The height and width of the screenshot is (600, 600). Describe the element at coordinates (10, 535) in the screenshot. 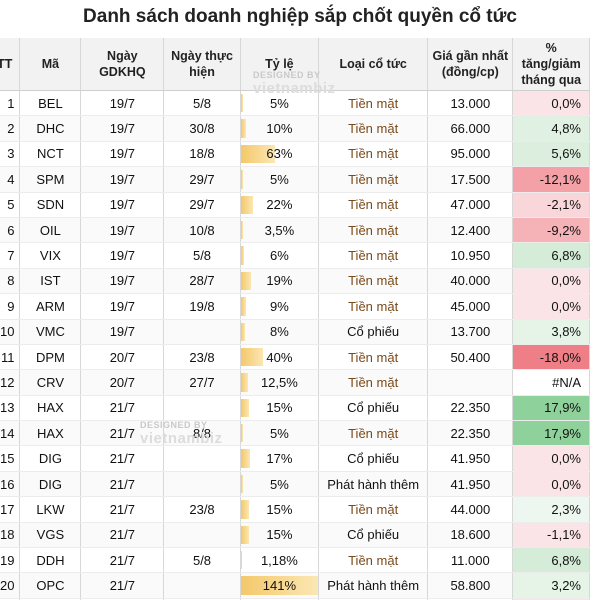

I see `cell-stt: 18` at that location.